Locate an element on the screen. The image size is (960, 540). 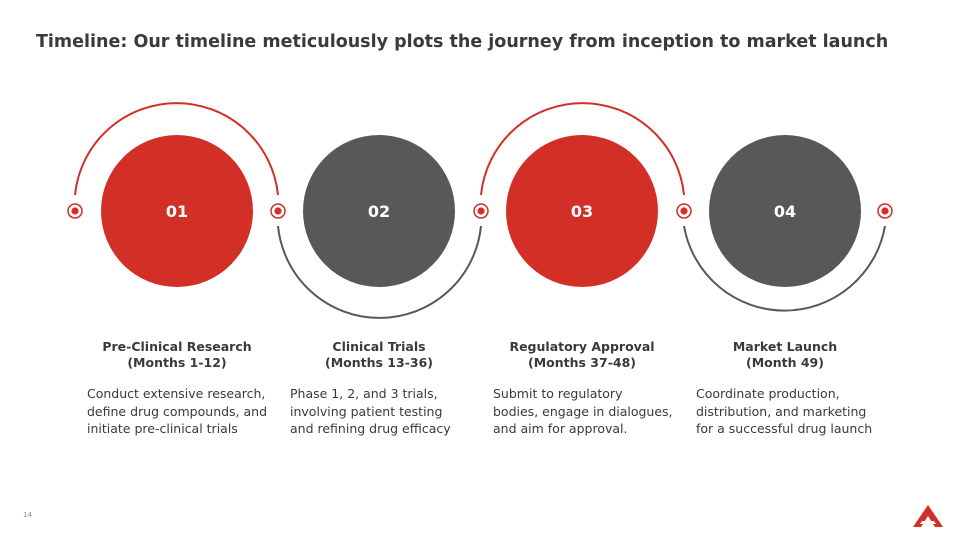
step-description-03-line: bodies, engage in dialogues, is located at coordinates (583, 411).